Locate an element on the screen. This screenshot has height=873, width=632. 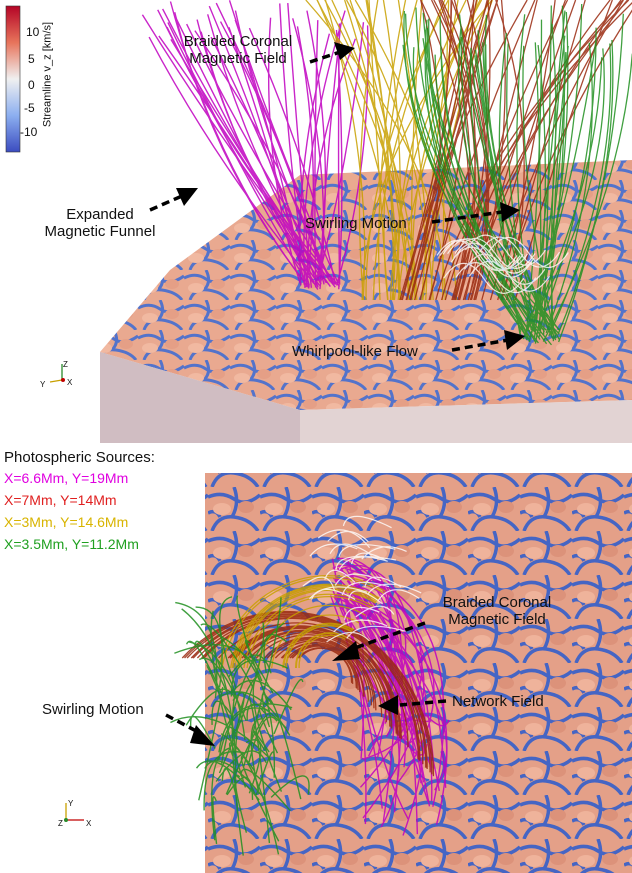
source-red: X=7Mm, Y=14Mm is located at coordinates (60, 500).